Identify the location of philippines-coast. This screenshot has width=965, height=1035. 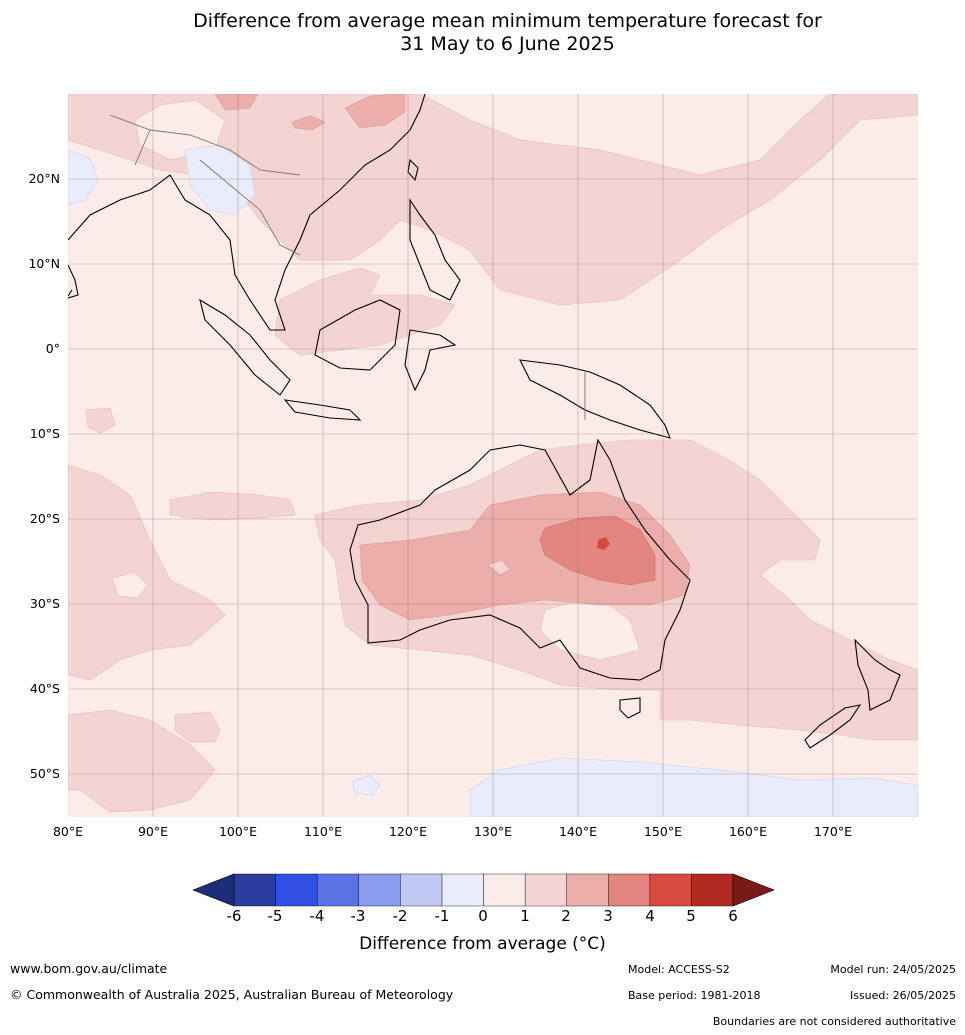
(435, 249).